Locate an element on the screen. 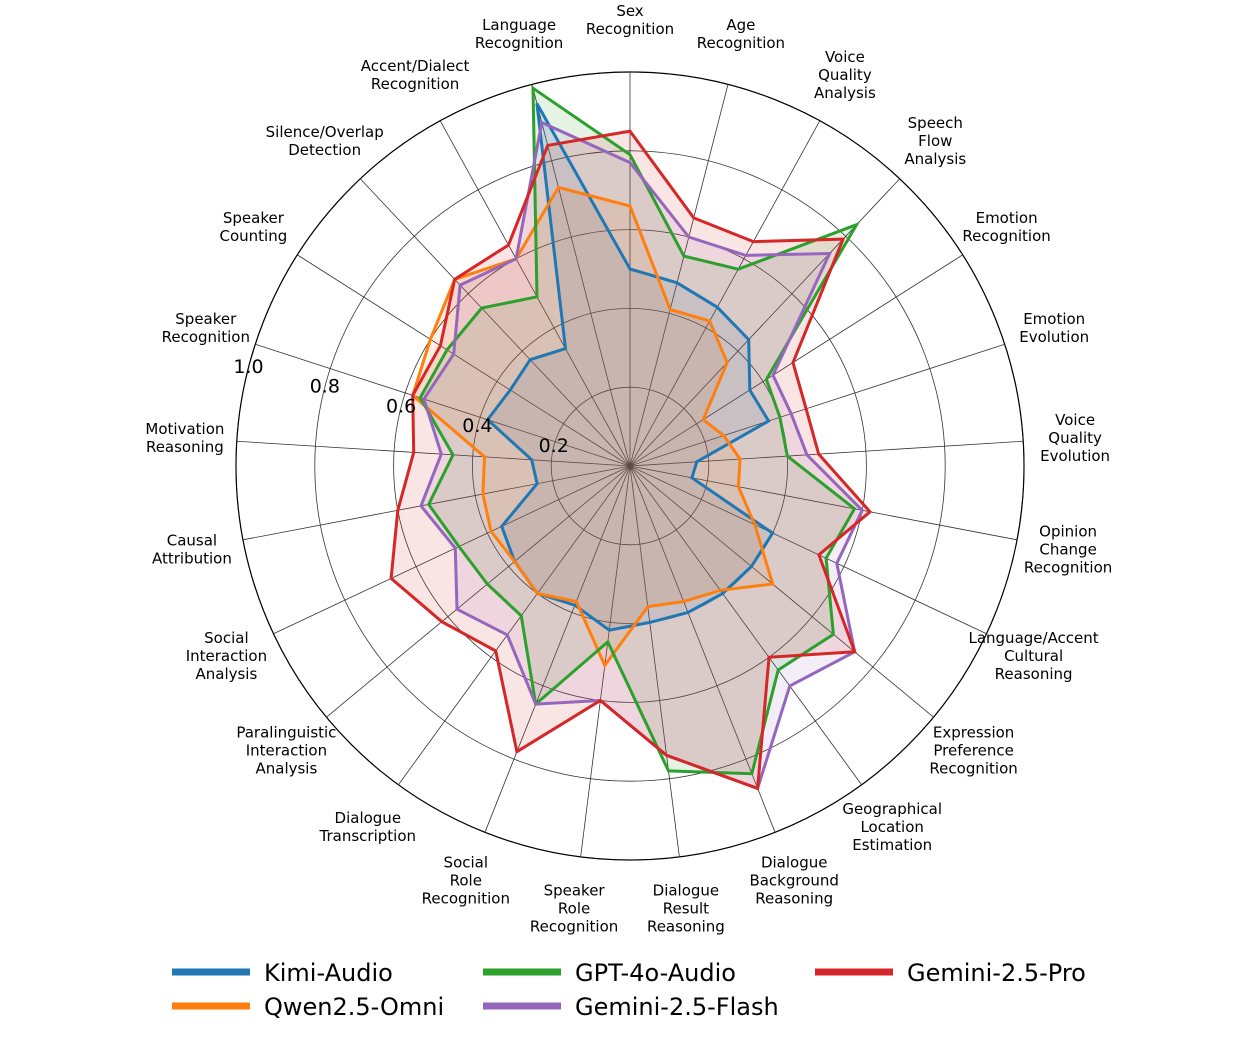 This screenshot has height=1050, width=1260. radial-tick-labels: 0.2 0.4 0.6 0.8 1.0 is located at coordinates (400, 406).